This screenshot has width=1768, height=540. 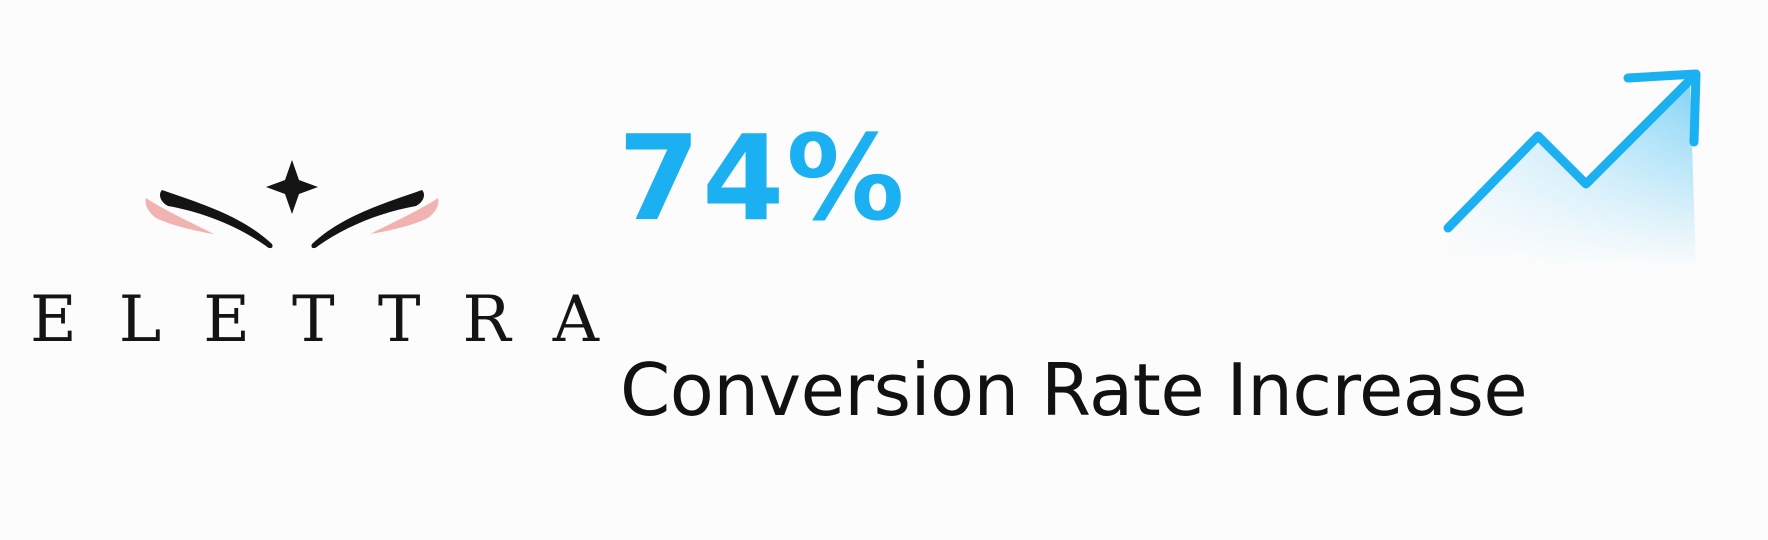 I want to click on stat-label: Conversion Rate Increase, so click(x=1074, y=390).